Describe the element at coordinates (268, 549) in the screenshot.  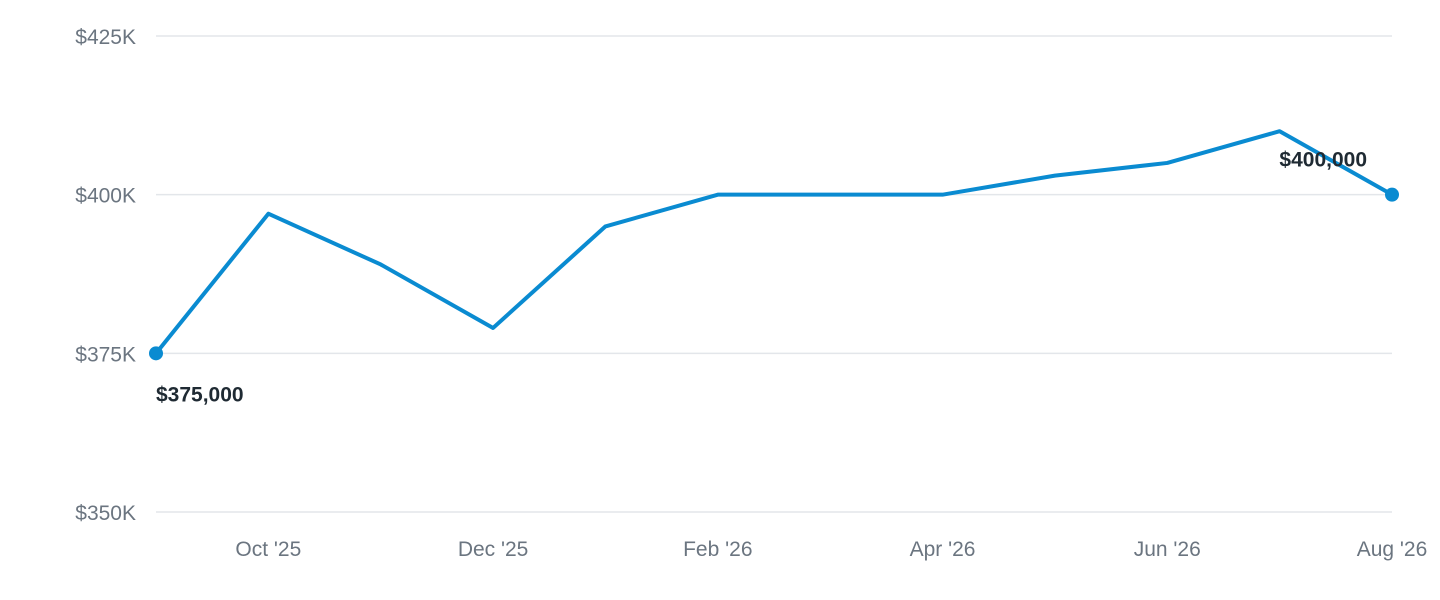
I see `x-tick-label: Oct '25` at that location.